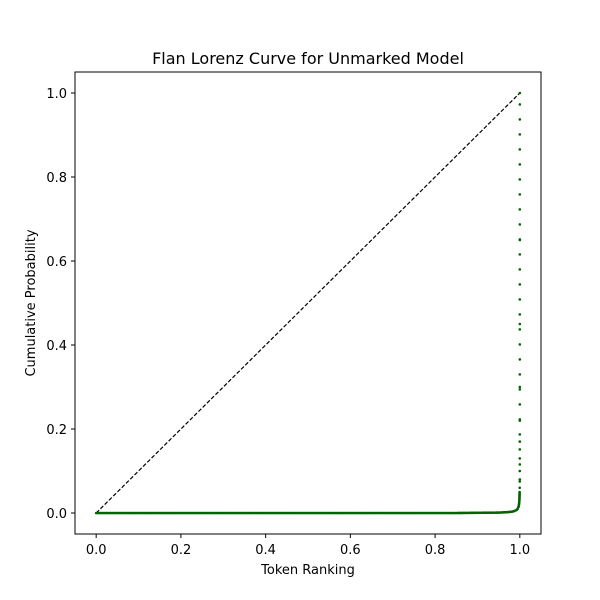 The image size is (600, 600). What do you see at coordinates (56, 514) in the screenshot?
I see `y-tick-label: 0.0` at bounding box center [56, 514].